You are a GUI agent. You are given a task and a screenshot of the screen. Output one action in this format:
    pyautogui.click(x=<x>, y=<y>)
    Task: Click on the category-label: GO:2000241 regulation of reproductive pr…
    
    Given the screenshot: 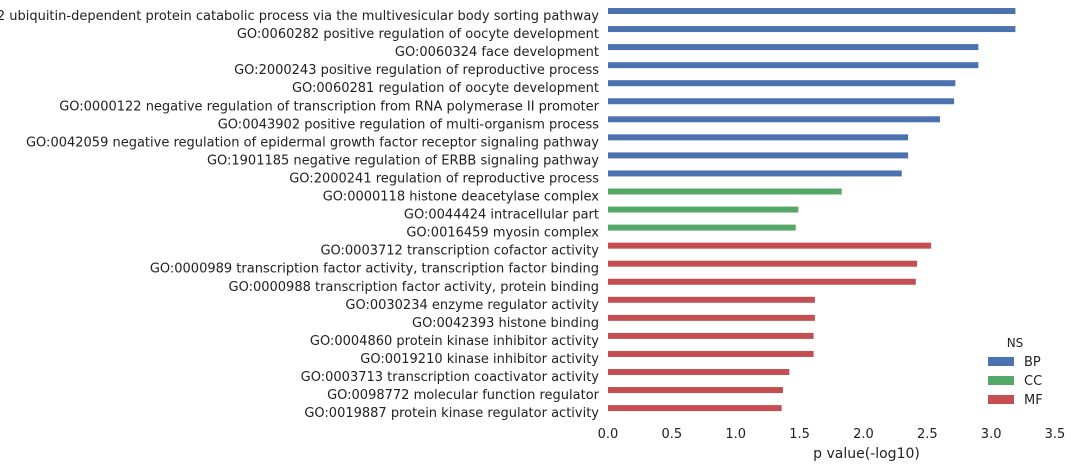 What is the action you would take?
    pyautogui.click(x=444, y=178)
    